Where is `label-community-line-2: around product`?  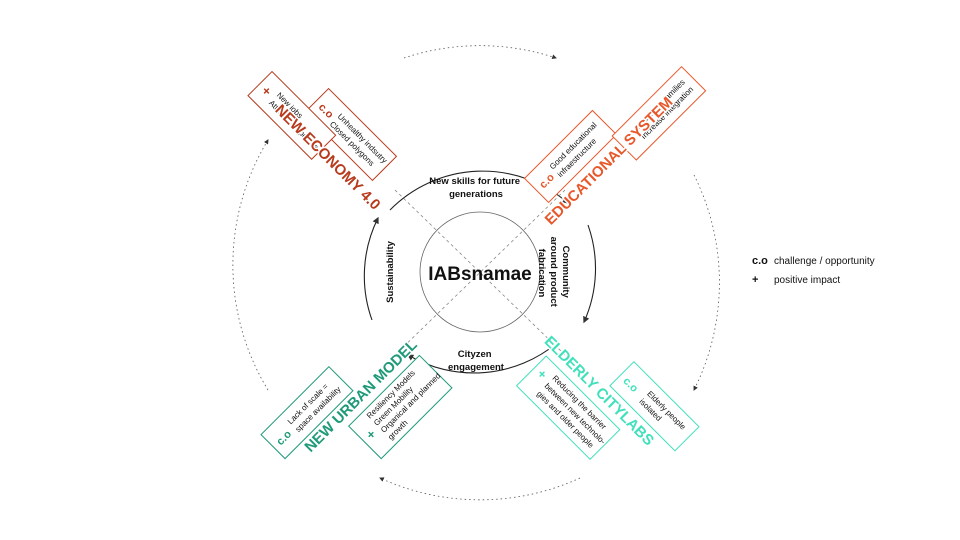 label-community-line-2: around product is located at coordinates (553, 272).